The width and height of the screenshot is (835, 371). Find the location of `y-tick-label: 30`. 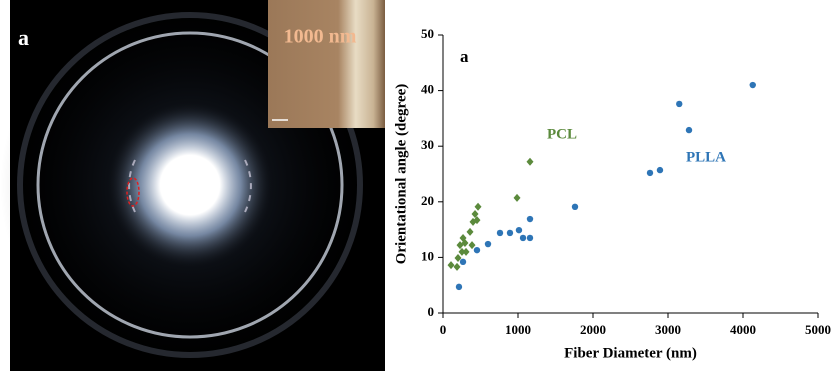

y-tick-label: 30 is located at coordinates (427, 144).